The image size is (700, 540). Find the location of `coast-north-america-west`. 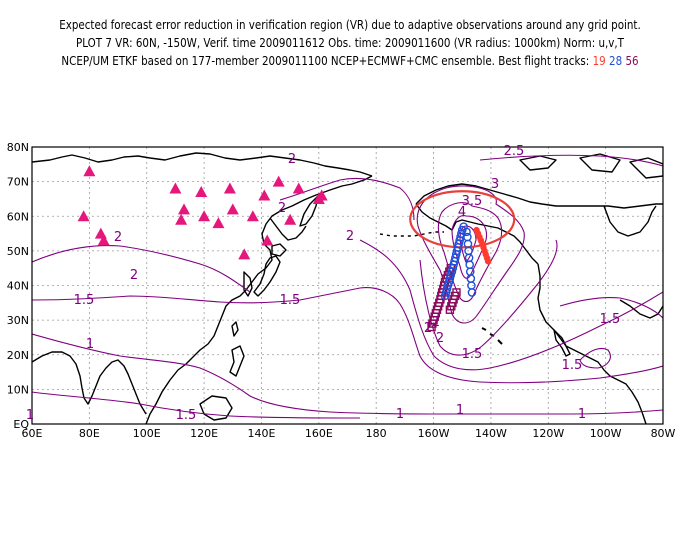

coast-north-america-west is located at coordinates (592, 343).